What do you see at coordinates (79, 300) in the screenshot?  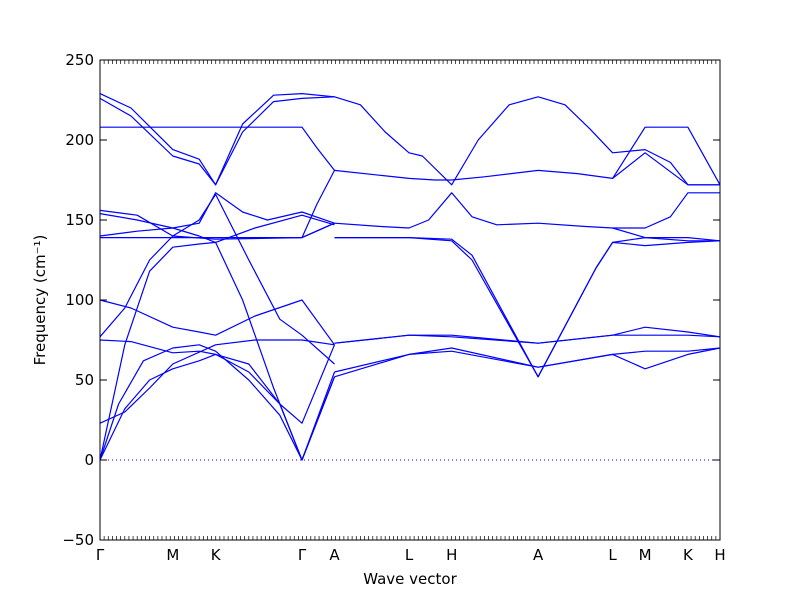 I see `y-tick-label: 100` at bounding box center [79, 300].